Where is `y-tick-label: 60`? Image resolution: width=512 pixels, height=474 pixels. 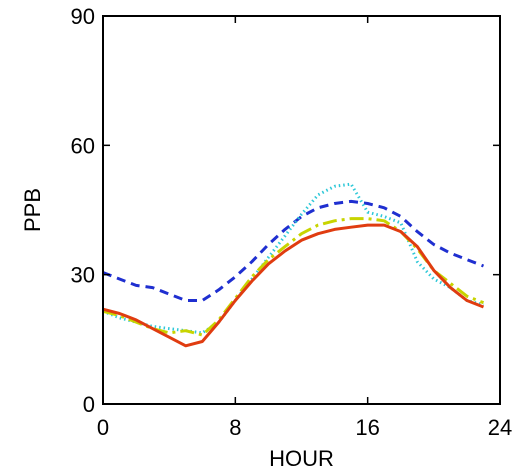
y-tick-label: 60 is located at coordinates (83, 145).